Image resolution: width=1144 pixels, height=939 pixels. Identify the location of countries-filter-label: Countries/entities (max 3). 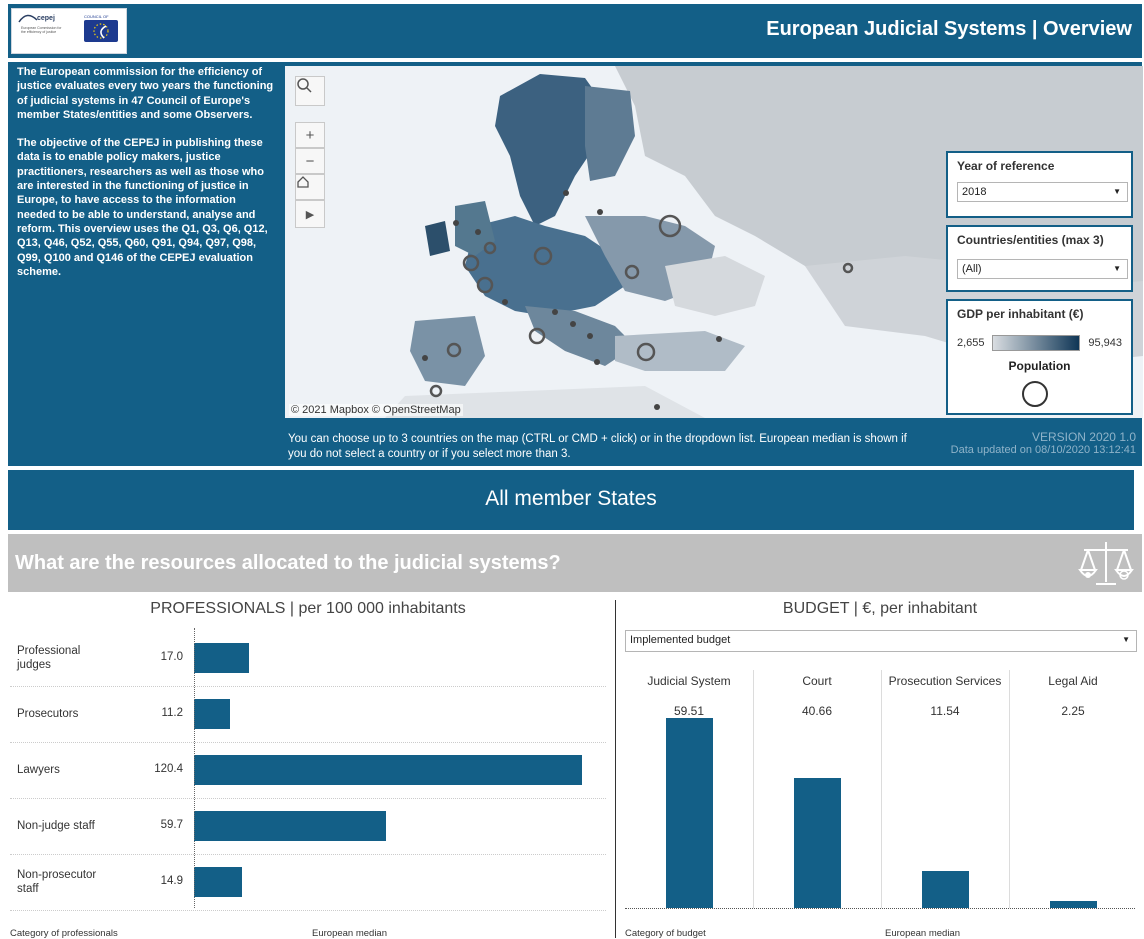
(1030, 240).